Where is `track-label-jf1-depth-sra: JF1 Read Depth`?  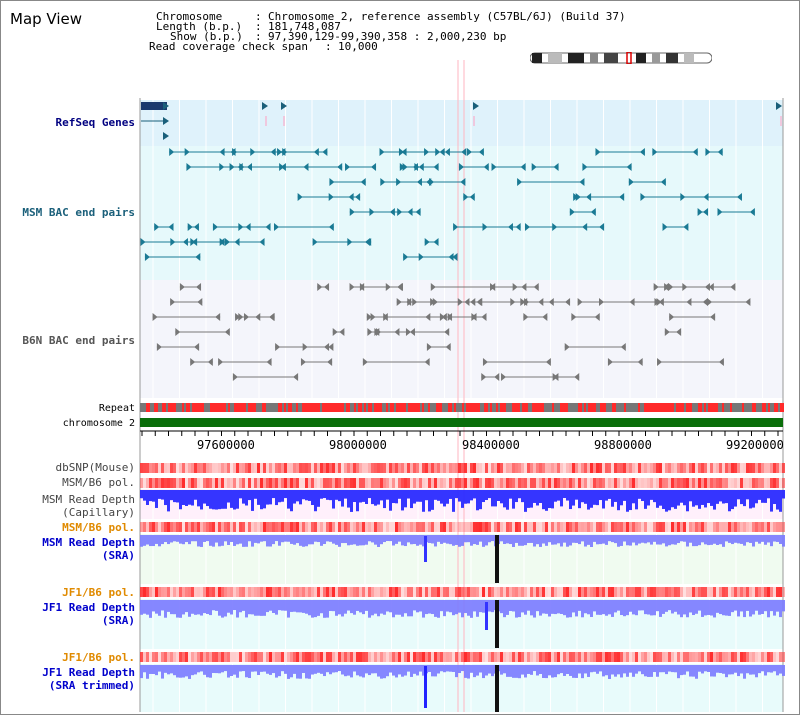 track-label-jf1-depth-sra: JF1 Read Depth is located at coordinates (88, 607).